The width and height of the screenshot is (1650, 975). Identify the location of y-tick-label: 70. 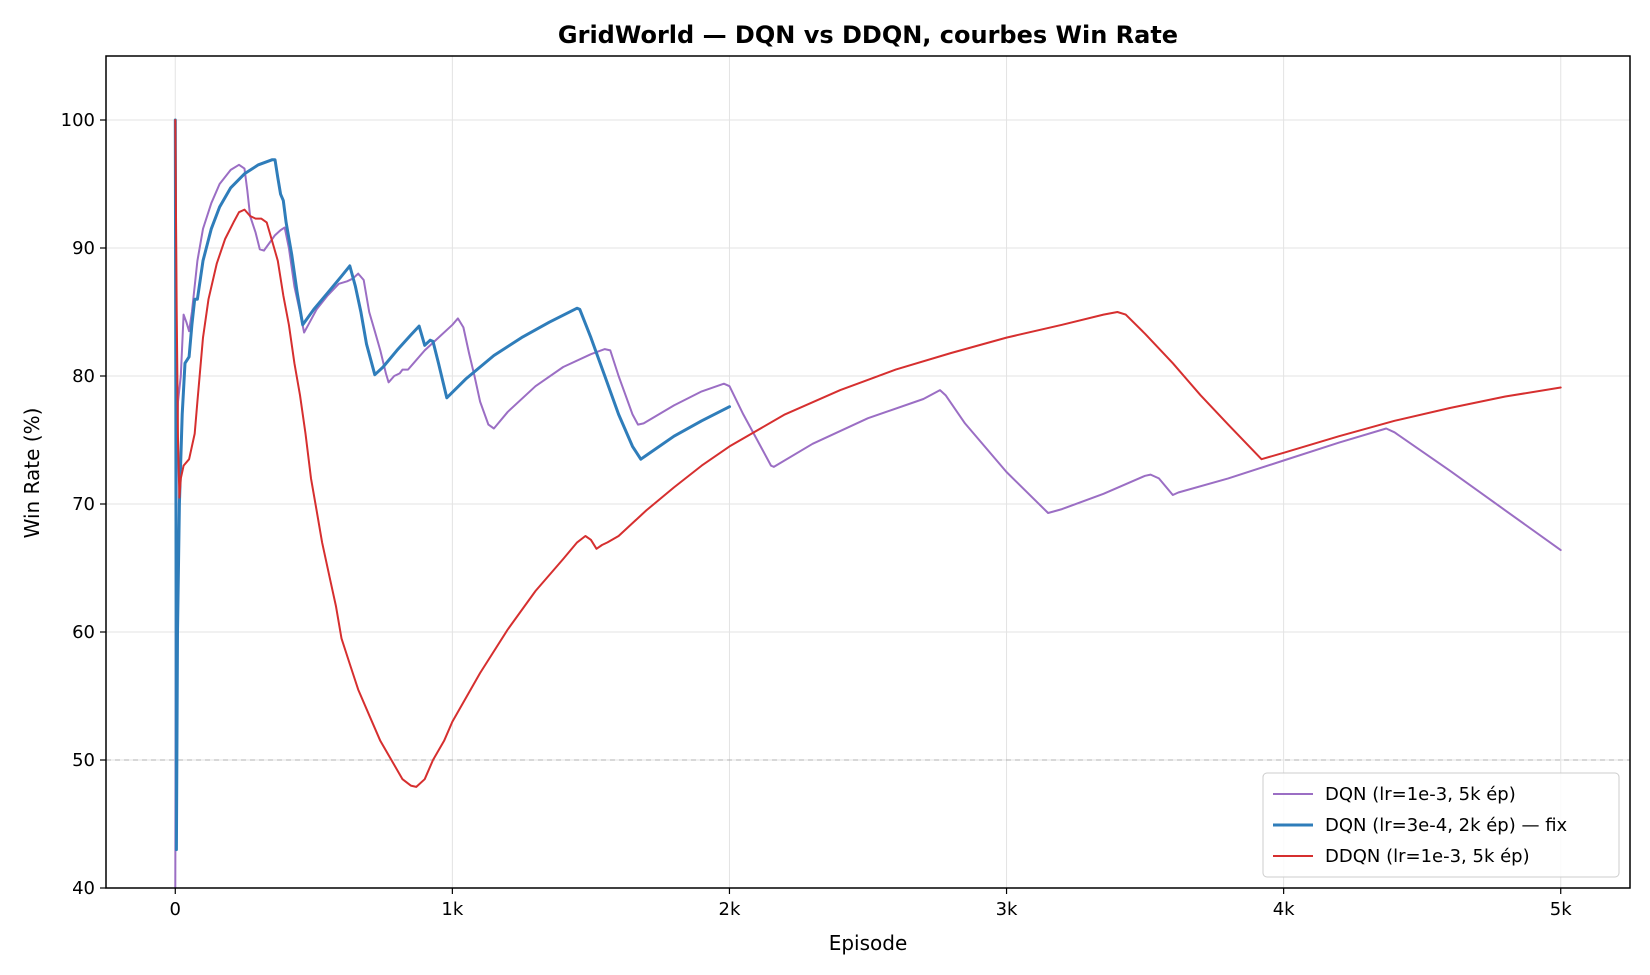
(83, 504).